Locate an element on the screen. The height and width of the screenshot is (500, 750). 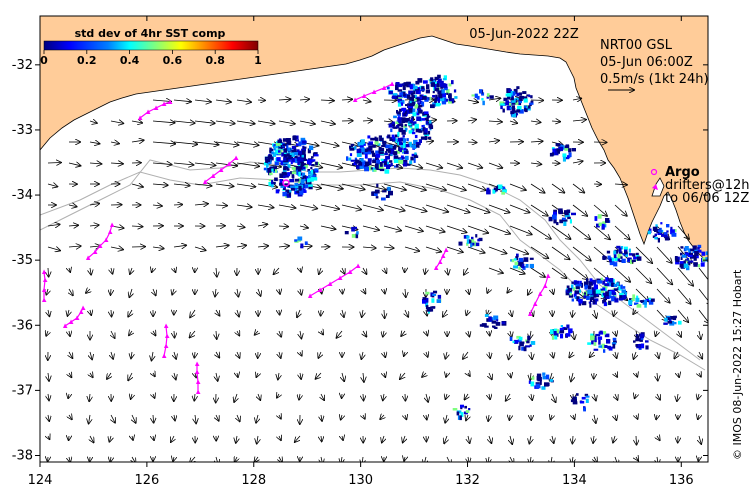
colorbar-tick-label: 0.2 is located at coordinates (87, 60).